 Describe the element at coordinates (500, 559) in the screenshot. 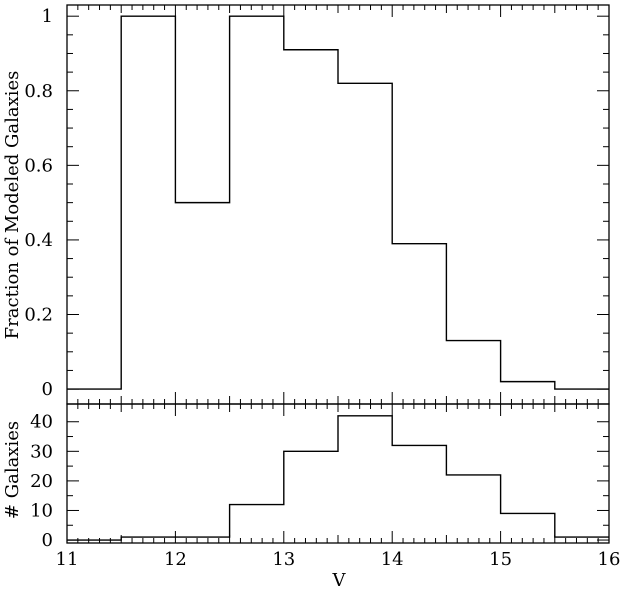

I see `x-tick-label: 15` at that location.